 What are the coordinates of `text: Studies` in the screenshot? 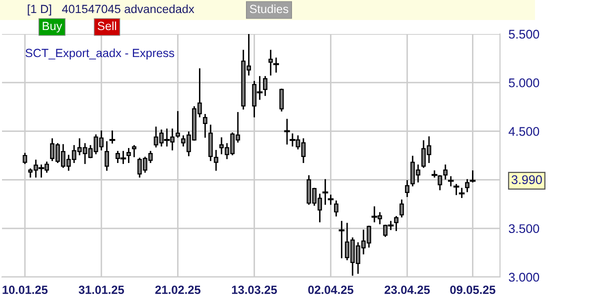 It's located at (269, 9).